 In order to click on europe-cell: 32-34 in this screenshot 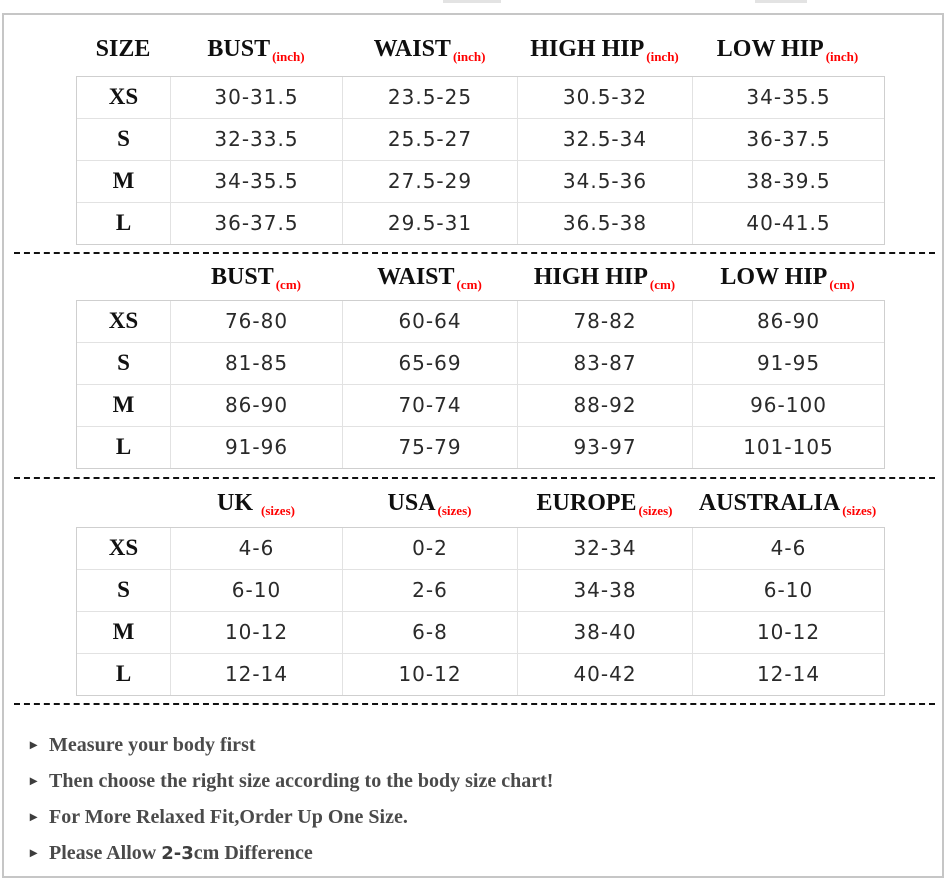, I will do `click(605, 548)`.